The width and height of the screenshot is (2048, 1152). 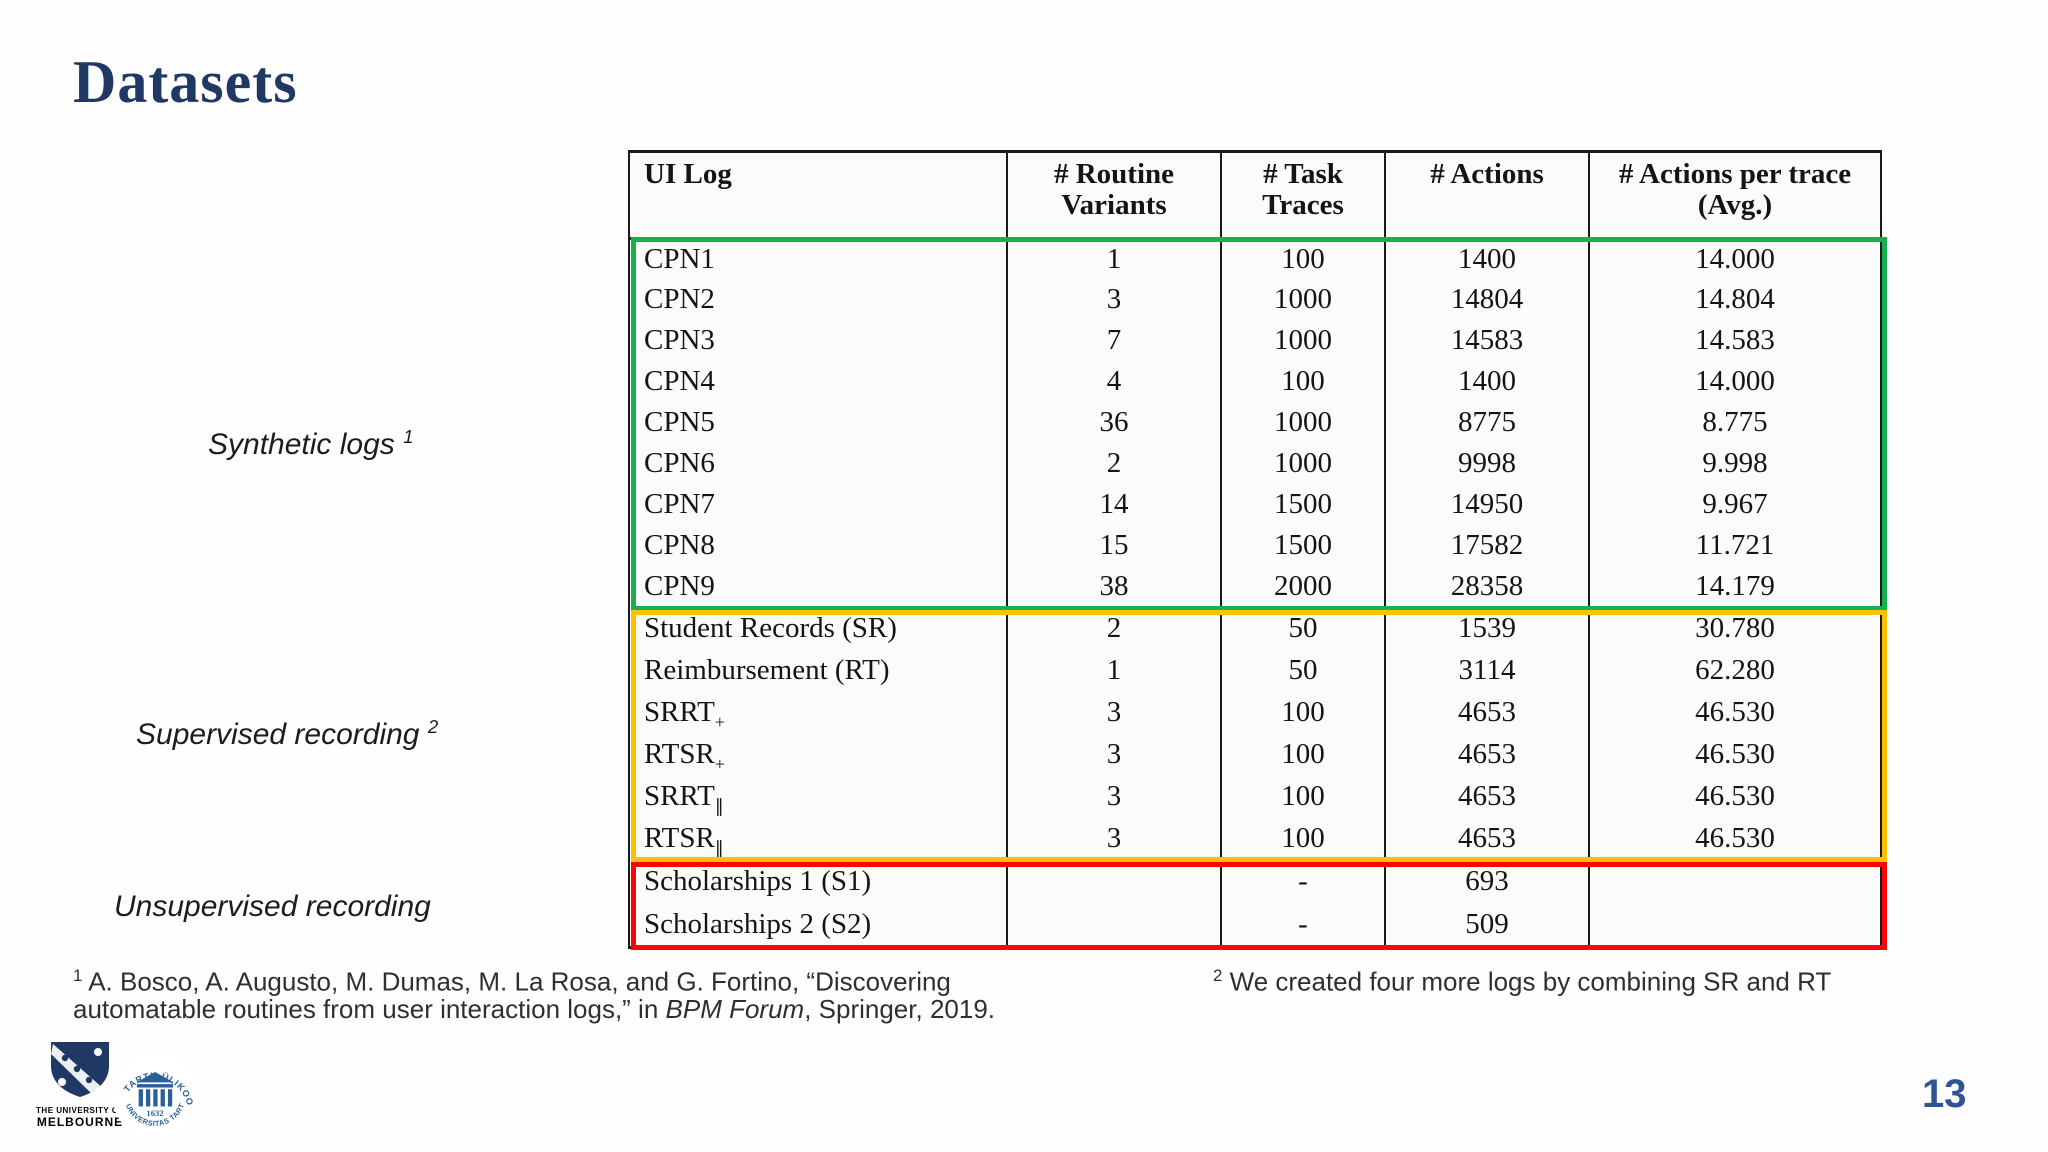 I want to click on ui-log-cell: CPN7, so click(x=818, y=505).